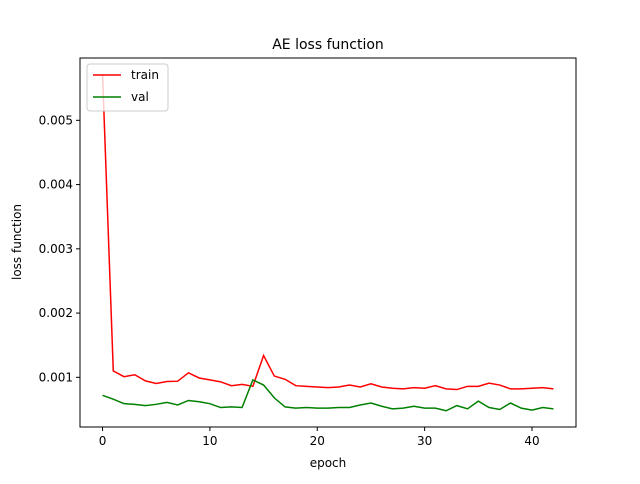  Describe the element at coordinates (424, 441) in the screenshot. I see `x-tick-label: 30` at that location.